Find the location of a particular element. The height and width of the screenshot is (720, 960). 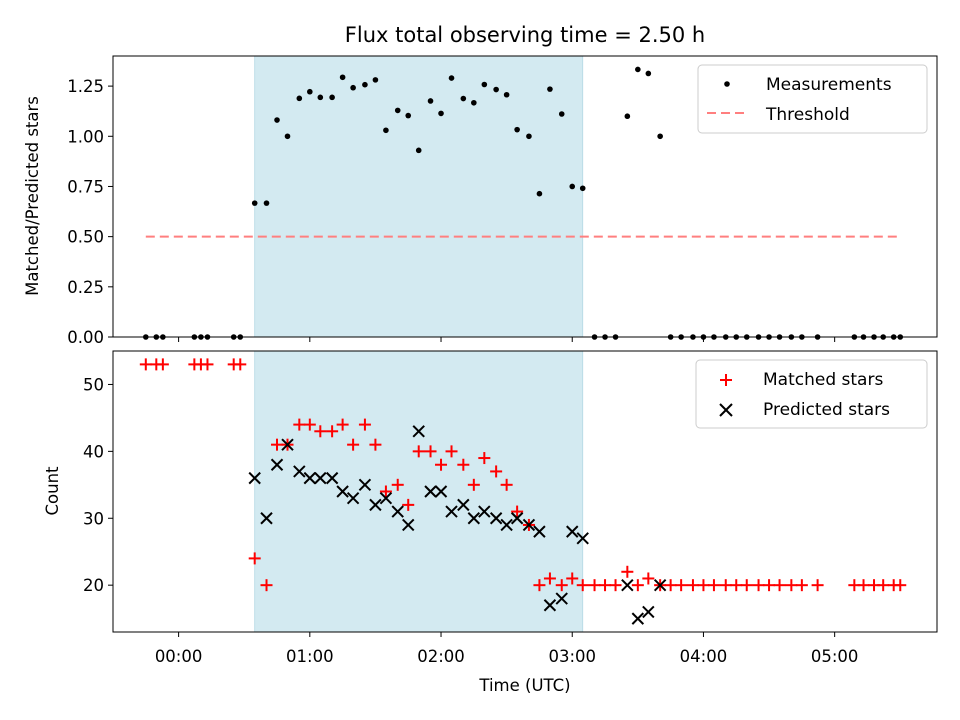

ratio-y-axis-label: Matched/Predicted stars is located at coordinates (32, 196).